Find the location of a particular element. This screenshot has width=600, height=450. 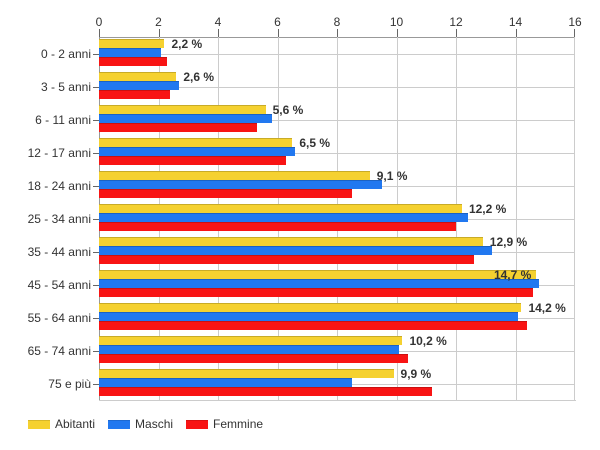

bar-abitanti-12-17-anni is located at coordinates (196, 142).